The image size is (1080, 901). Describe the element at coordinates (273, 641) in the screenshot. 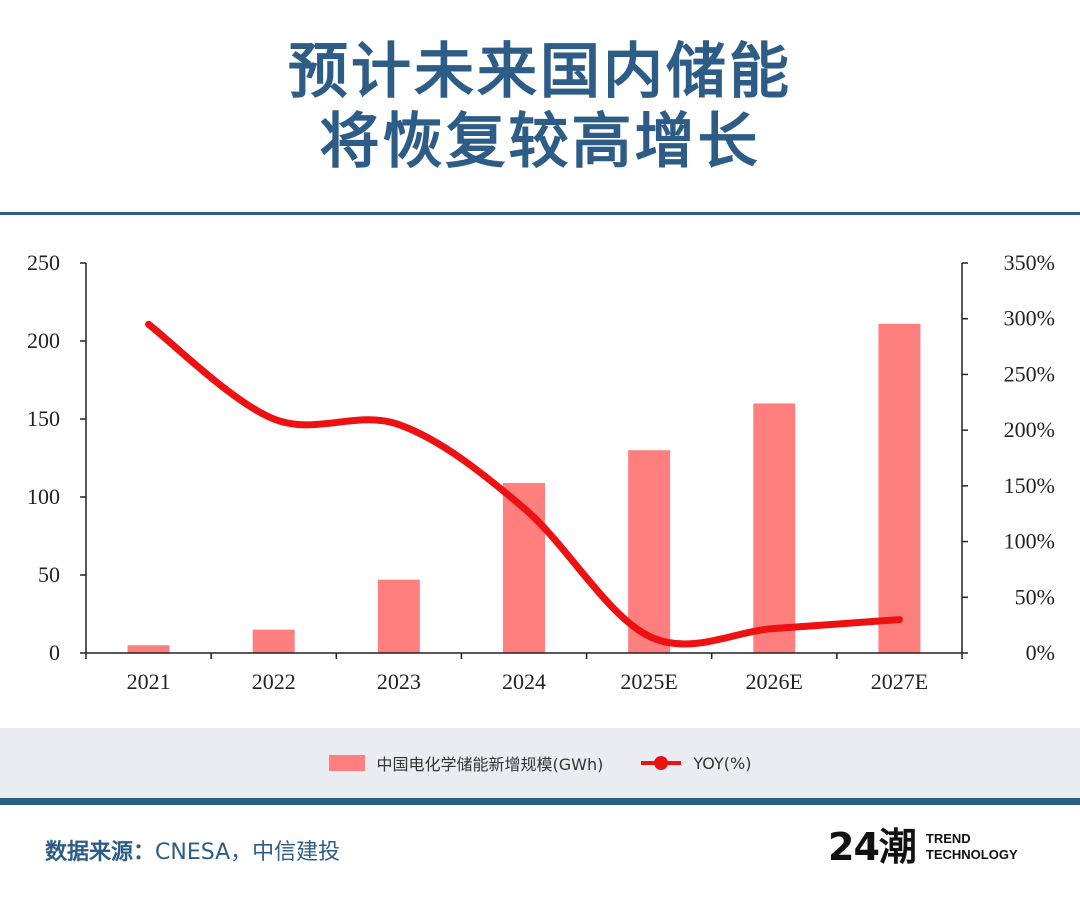

I see `bar-2022` at that location.